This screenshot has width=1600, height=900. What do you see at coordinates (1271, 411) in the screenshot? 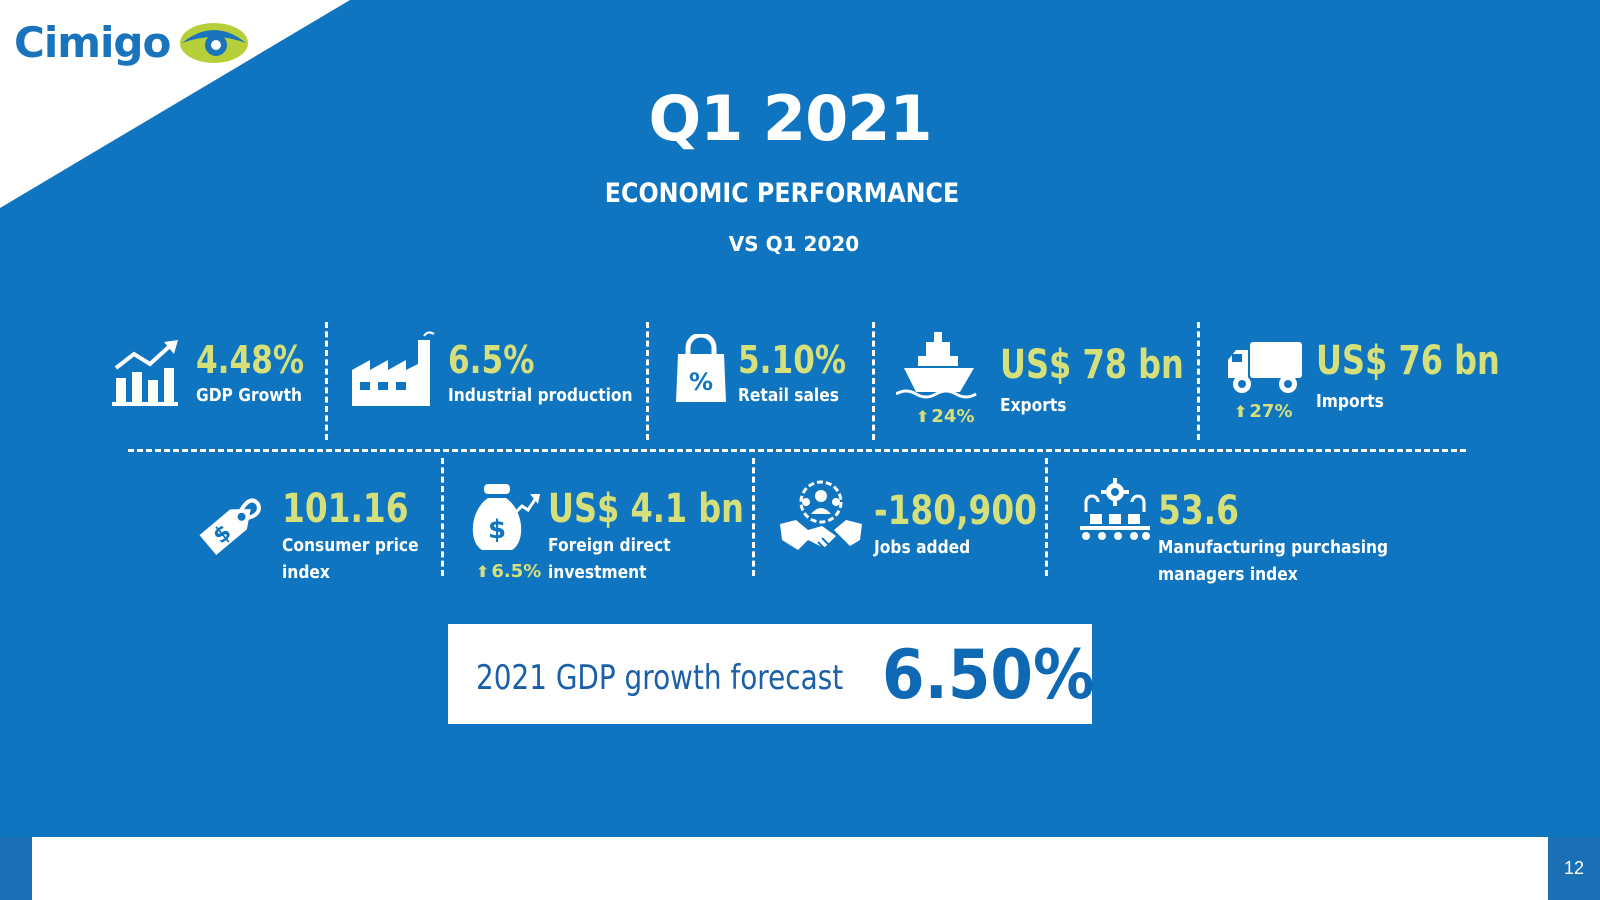
I see `delta-value: 27%` at bounding box center [1271, 411].